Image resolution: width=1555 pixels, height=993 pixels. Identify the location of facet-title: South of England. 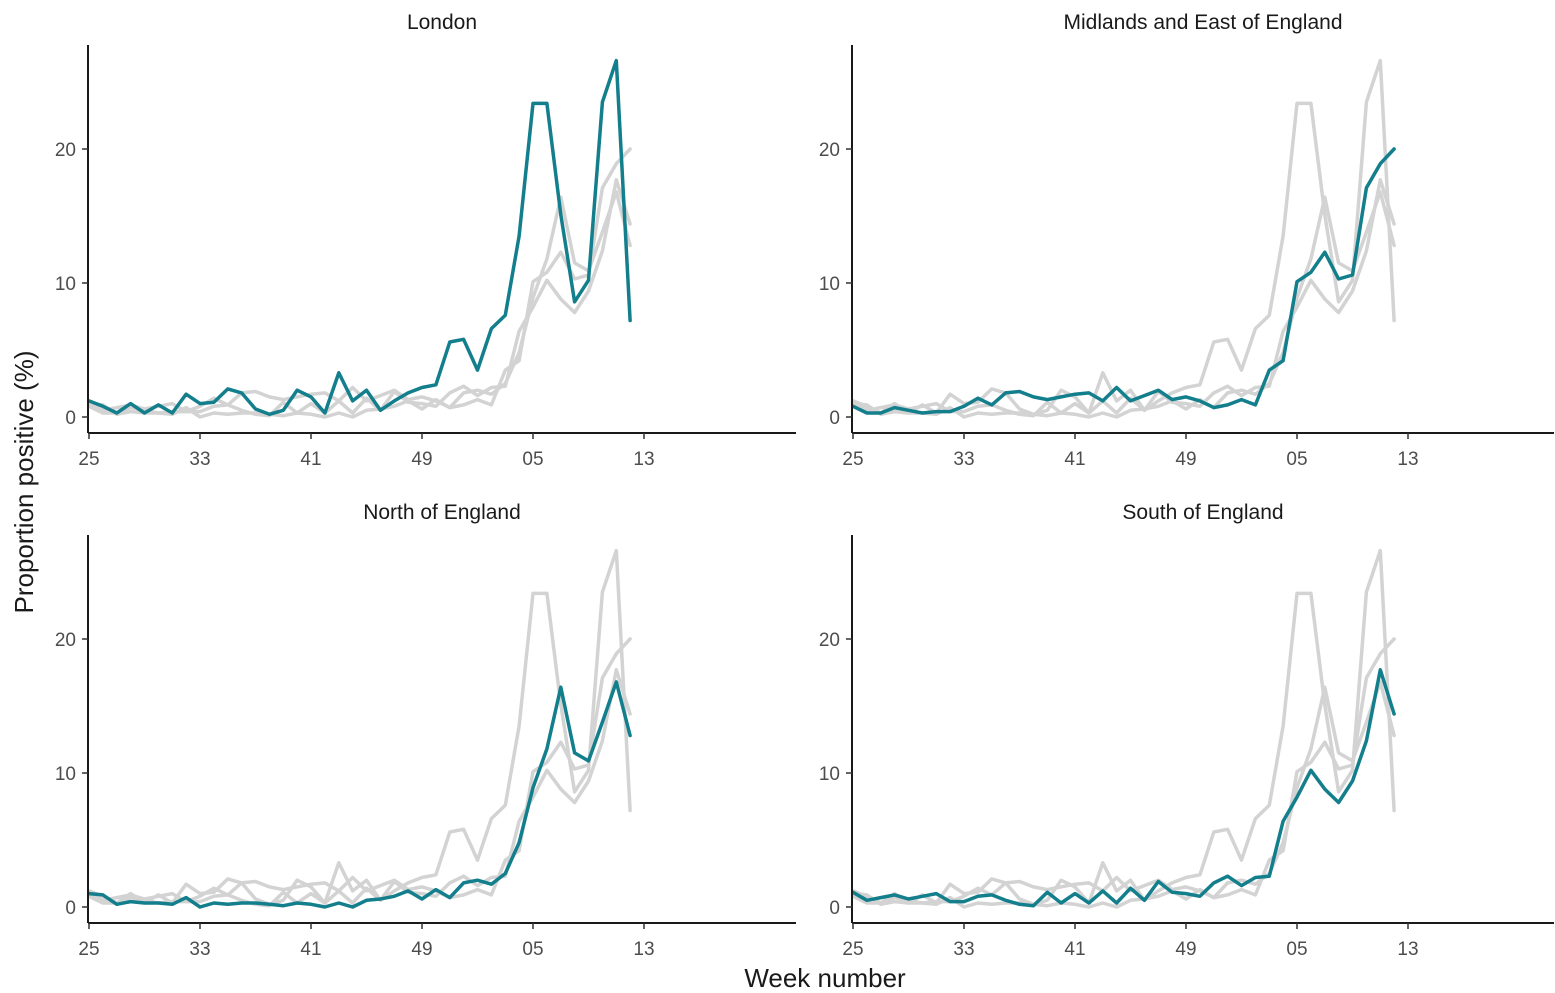
(1202, 512).